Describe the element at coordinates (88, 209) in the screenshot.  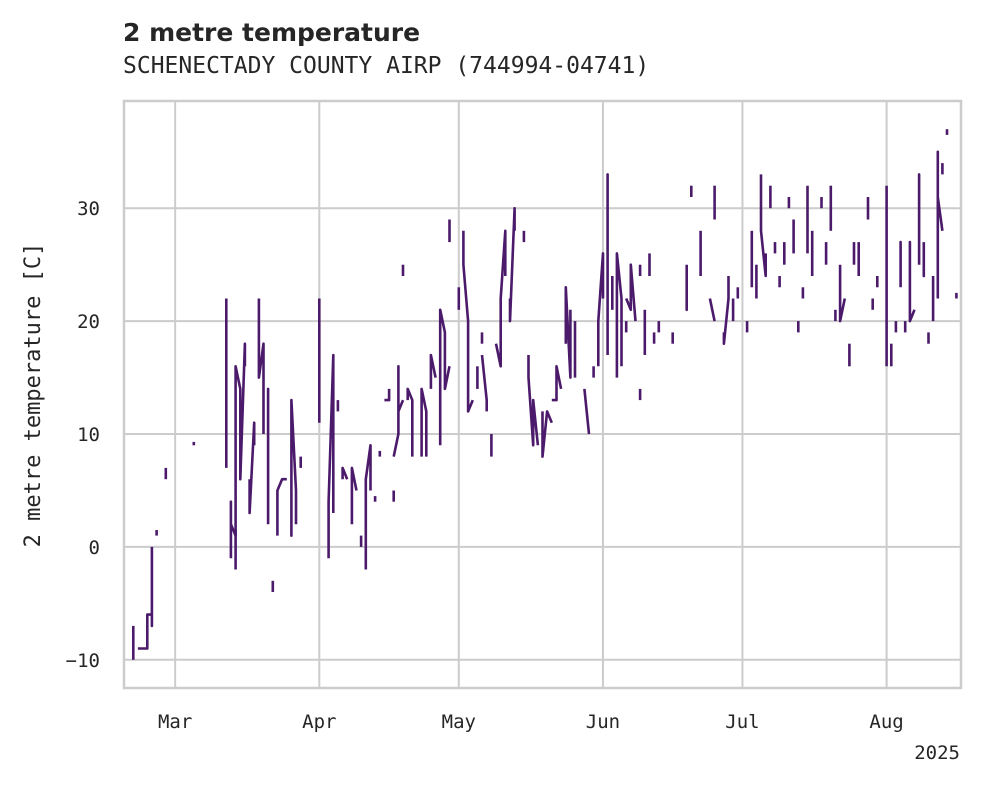
I see `y-tick-label: 30` at that location.